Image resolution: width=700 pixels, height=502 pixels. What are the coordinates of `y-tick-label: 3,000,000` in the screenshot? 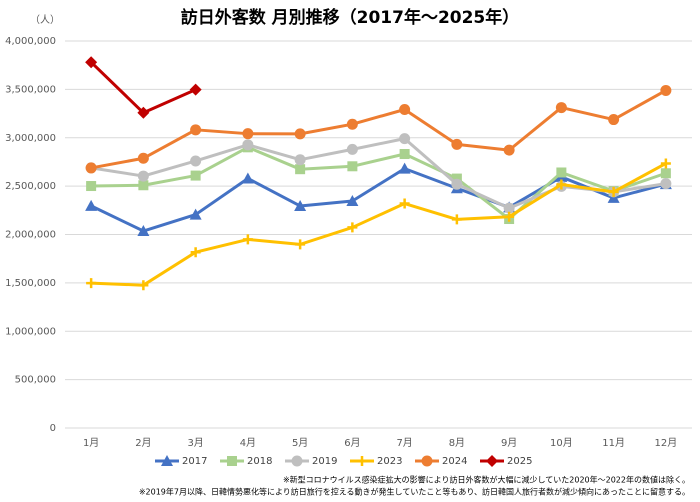 It's located at (30, 138).